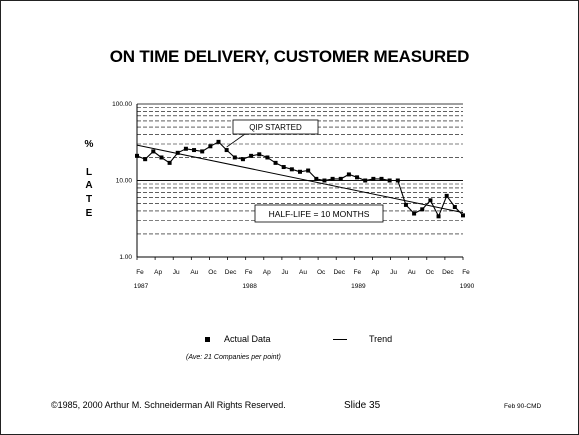 The width and height of the screenshot is (579, 435). I want to click on annotation-box-qip, so click(275, 127).